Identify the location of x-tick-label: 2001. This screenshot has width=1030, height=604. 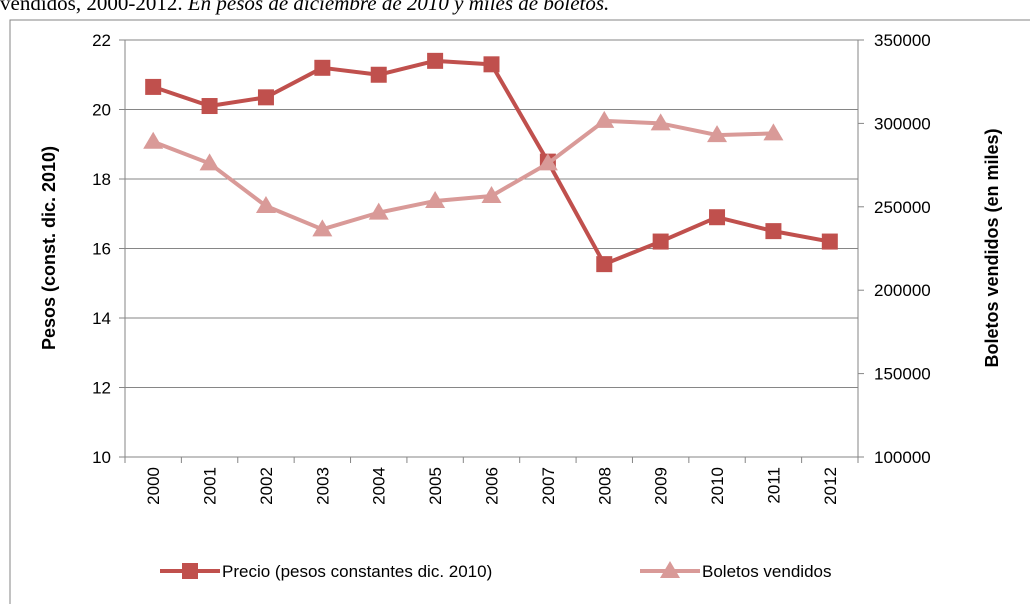
(210, 486).